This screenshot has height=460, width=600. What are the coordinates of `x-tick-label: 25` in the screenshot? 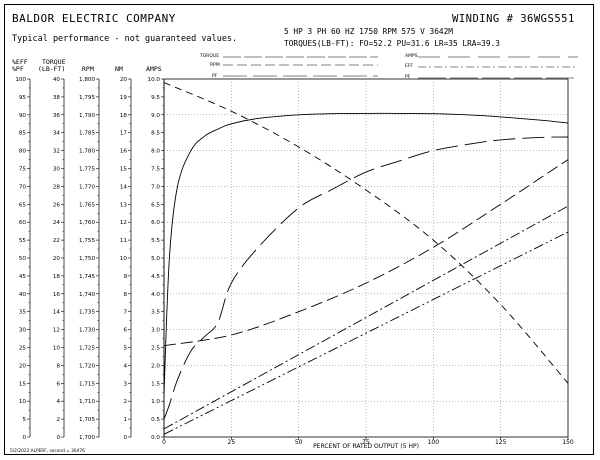 It's located at (232, 442).